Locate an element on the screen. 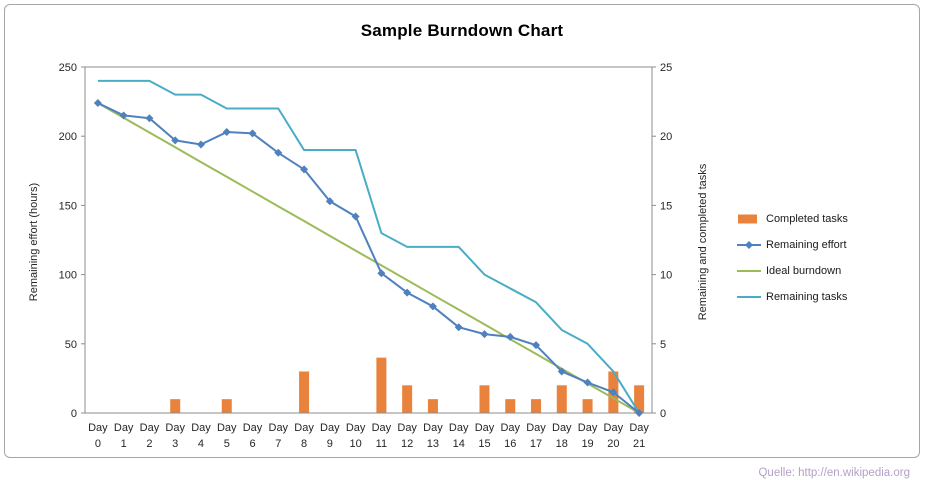 This screenshot has height=492, width=926. legend-label: Ideal burndown is located at coordinates (804, 271).